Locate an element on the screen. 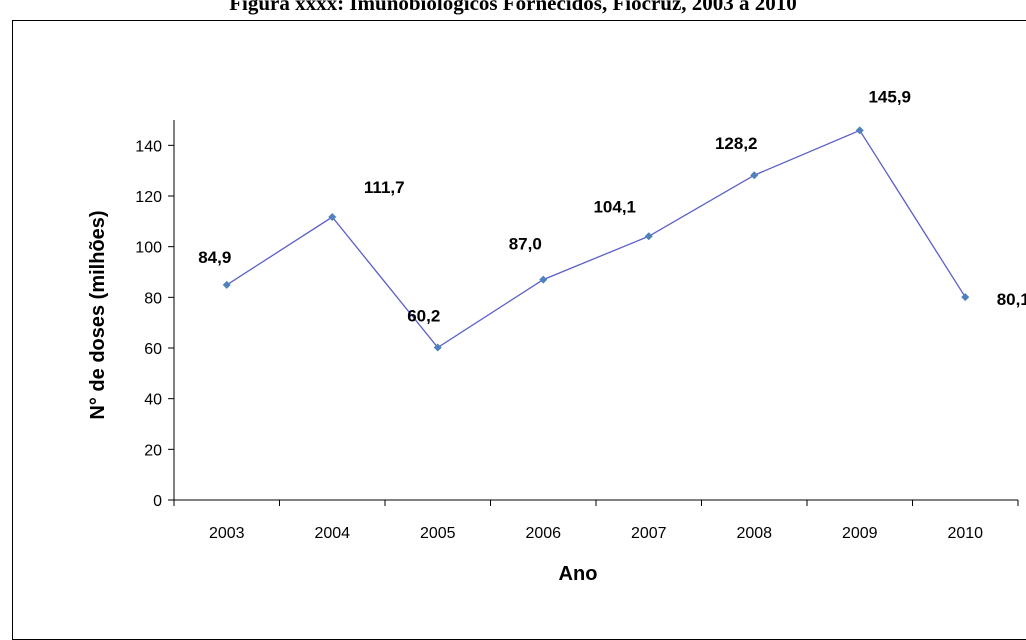 The width and height of the screenshot is (1026, 640). y-tick-label: 0 is located at coordinates (157, 501).